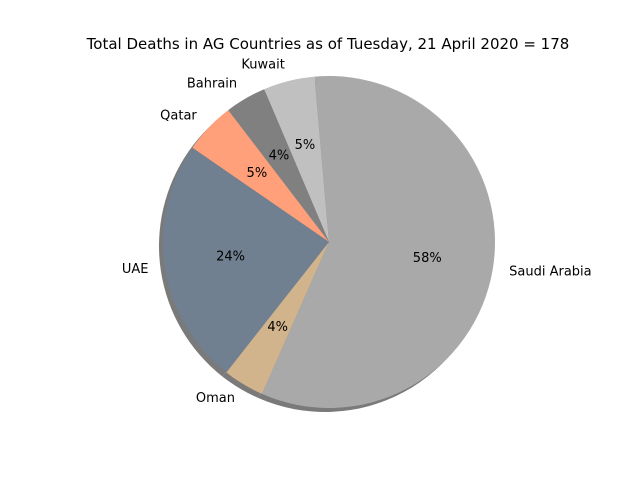  Describe the element at coordinates (279, 155) in the screenshot. I see `slice-percent-bahrain: 4%` at that location.